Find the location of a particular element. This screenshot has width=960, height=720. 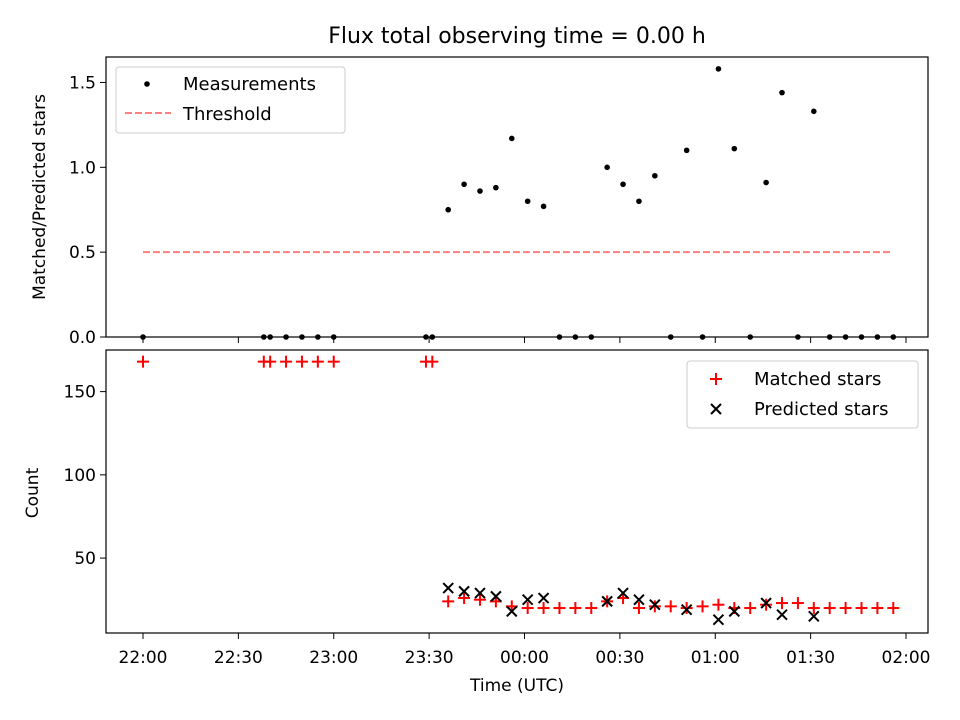

legend-matched-label: Matched stars is located at coordinates (817, 379).